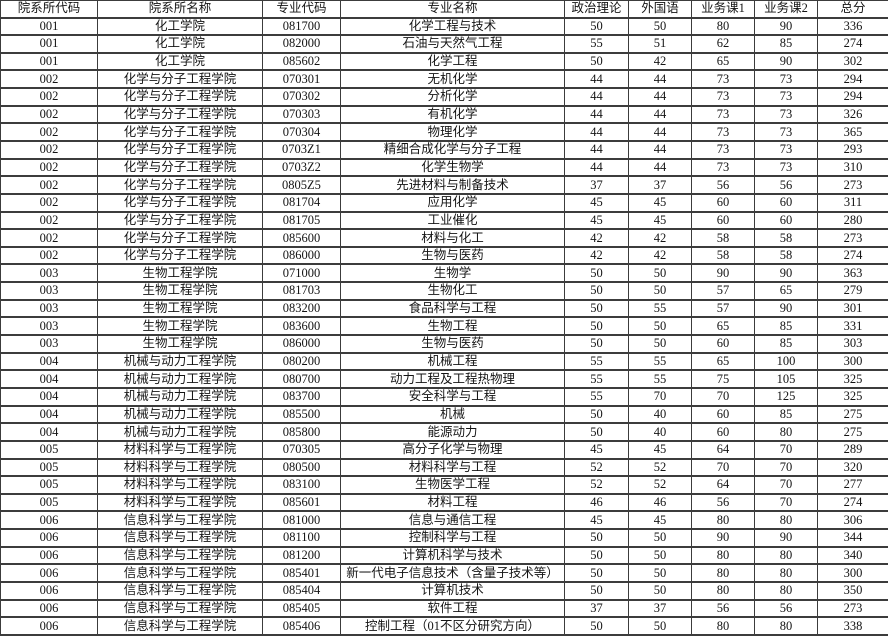 This screenshot has height=636, width=888. I want to click on cell-dept-code: 006, so click(49, 591).